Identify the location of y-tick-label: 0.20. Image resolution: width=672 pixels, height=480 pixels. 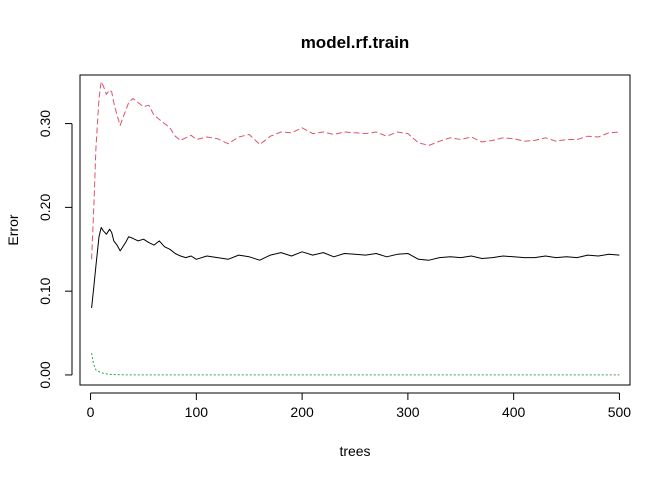
(45, 207).